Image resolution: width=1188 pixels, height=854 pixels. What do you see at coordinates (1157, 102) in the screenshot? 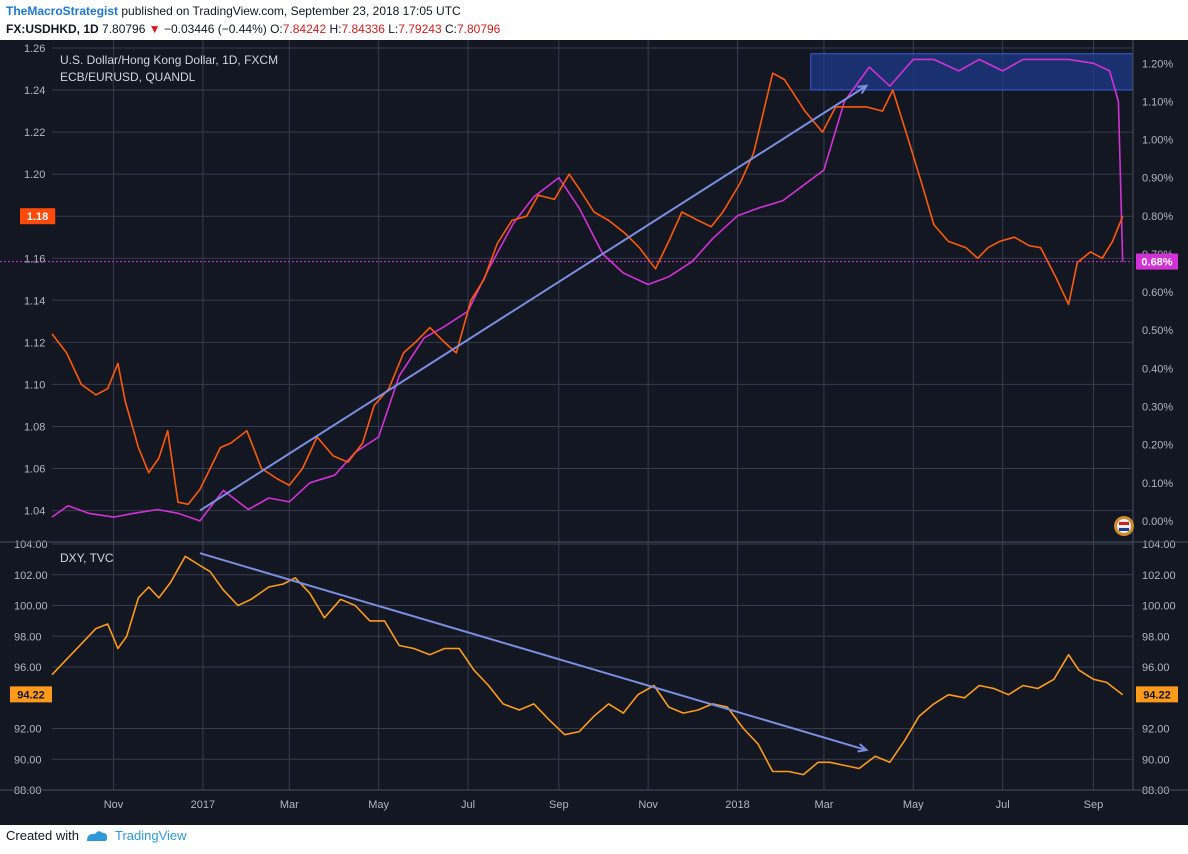
I see `y-right-tick-label: 1.10%` at bounding box center [1157, 102].